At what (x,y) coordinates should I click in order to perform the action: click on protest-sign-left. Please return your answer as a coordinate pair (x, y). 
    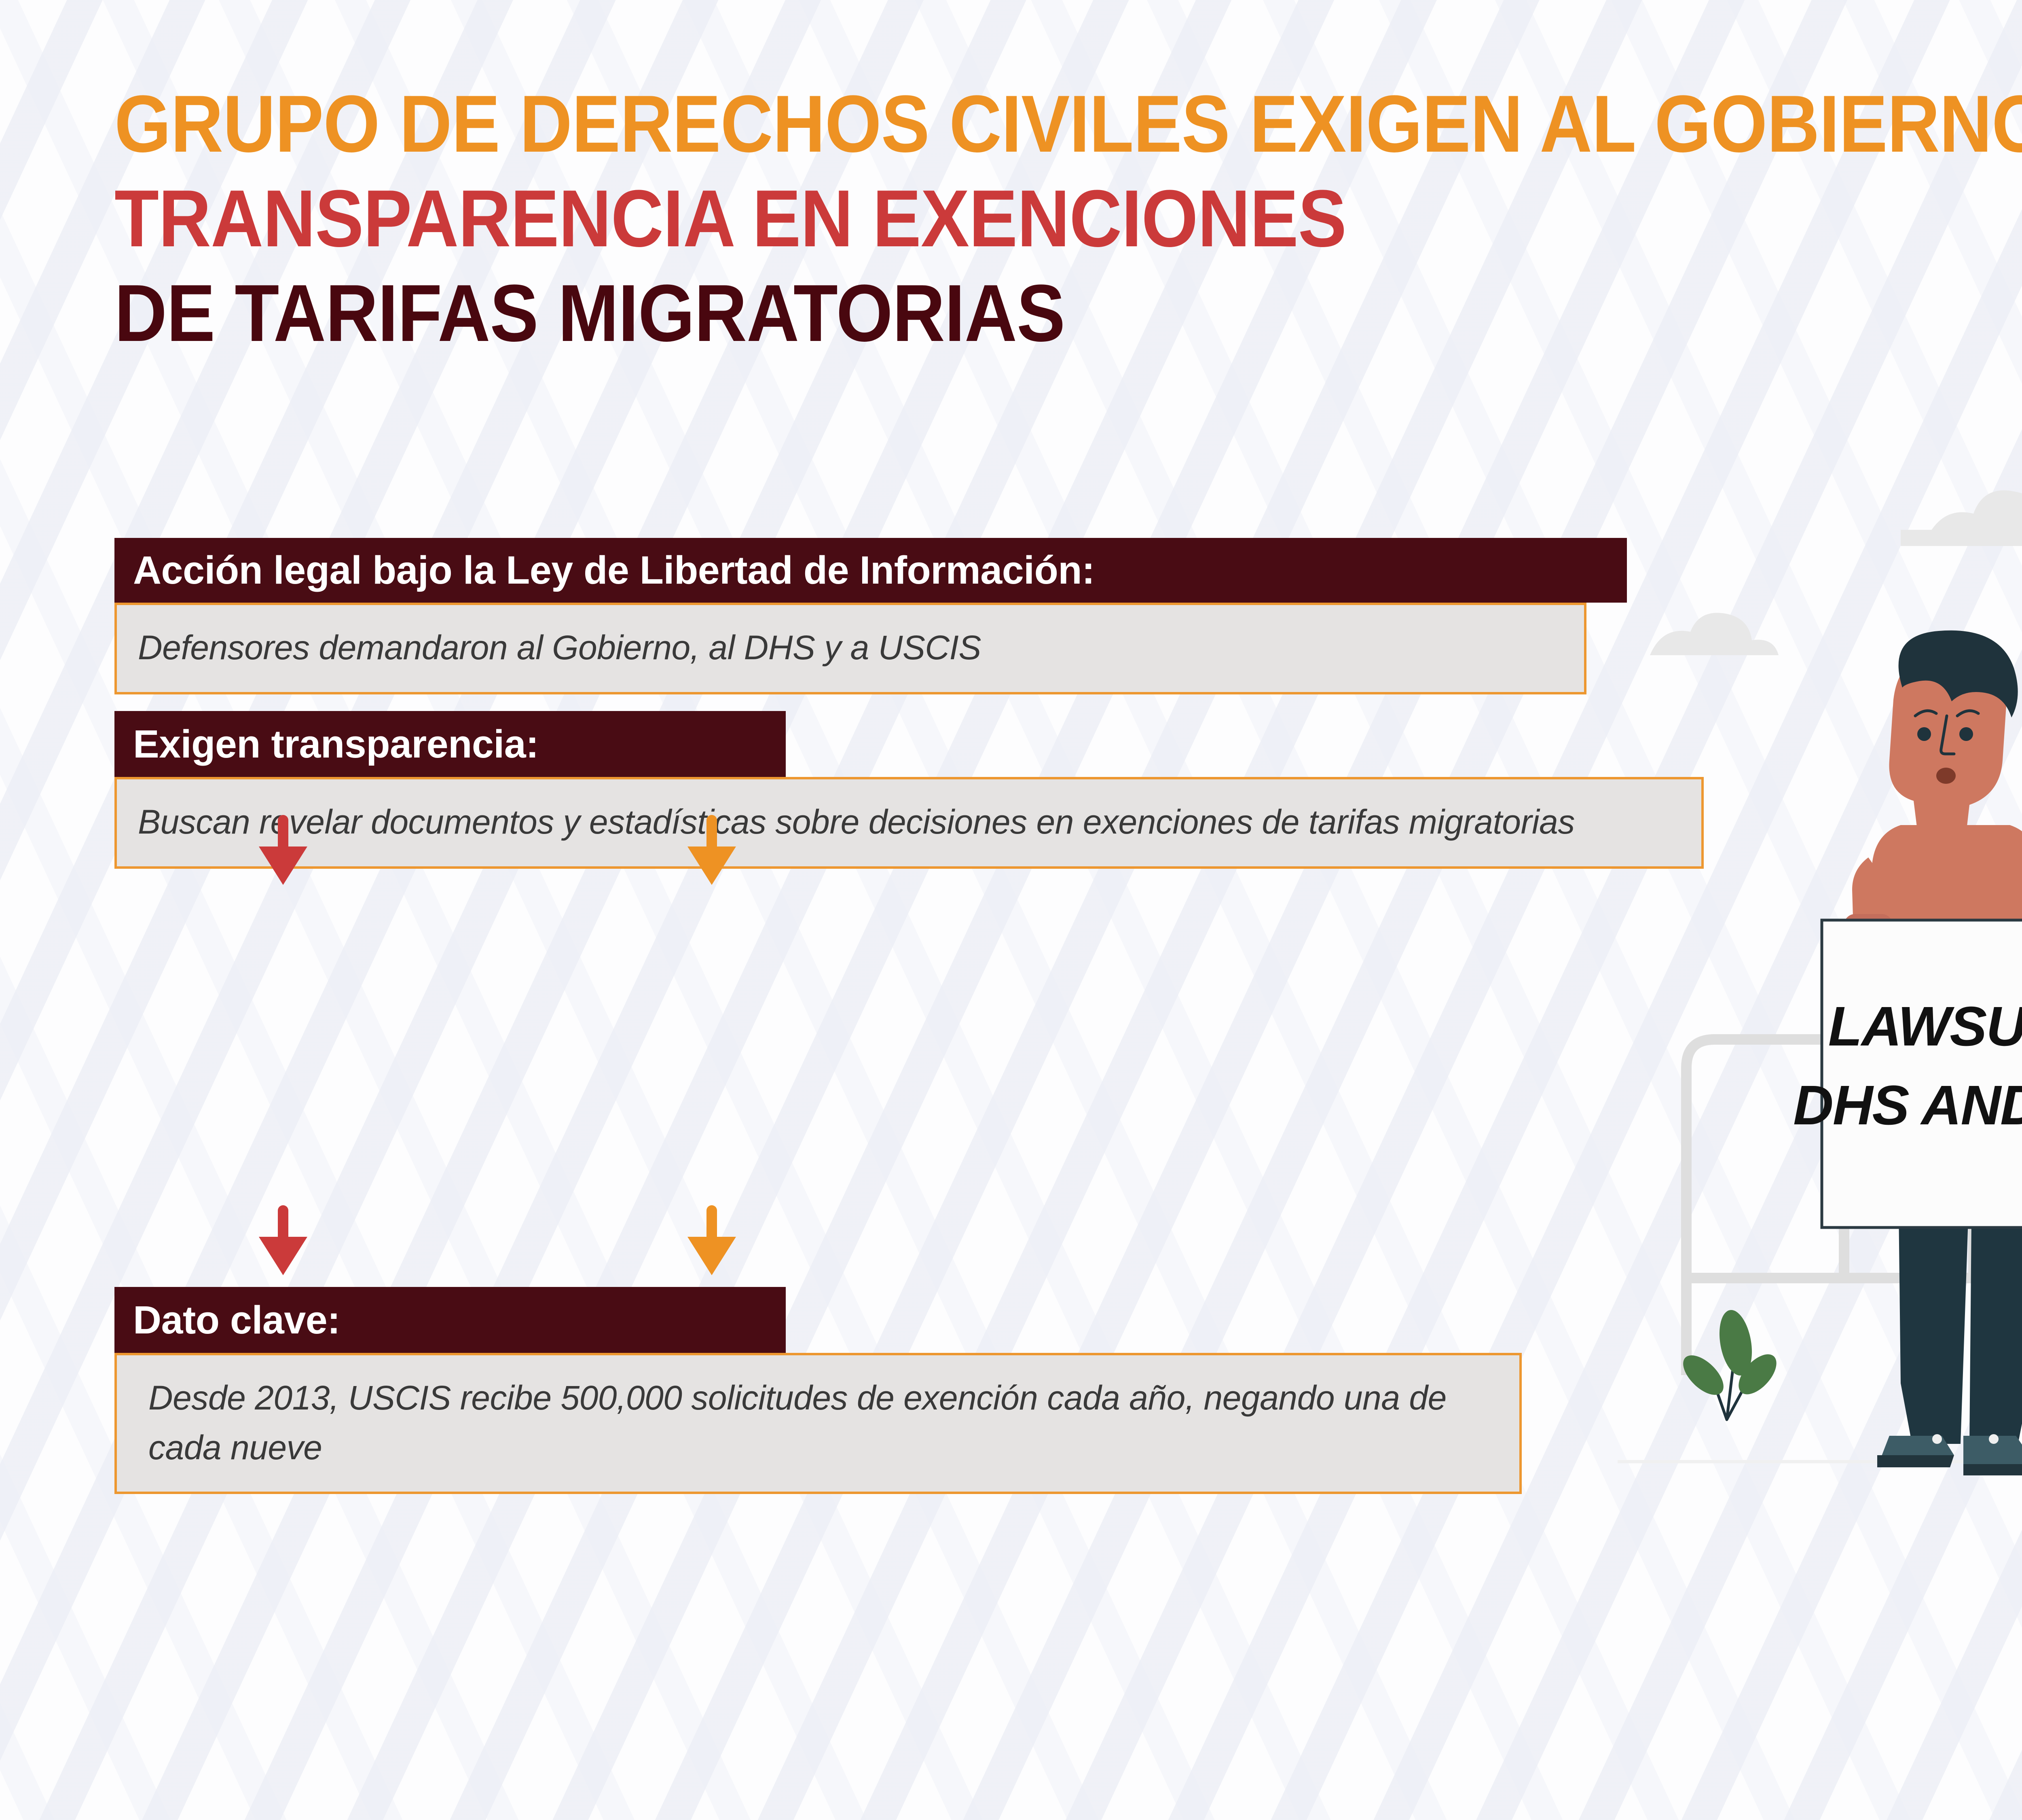
    Looking at the image, I should click on (1921, 1073).